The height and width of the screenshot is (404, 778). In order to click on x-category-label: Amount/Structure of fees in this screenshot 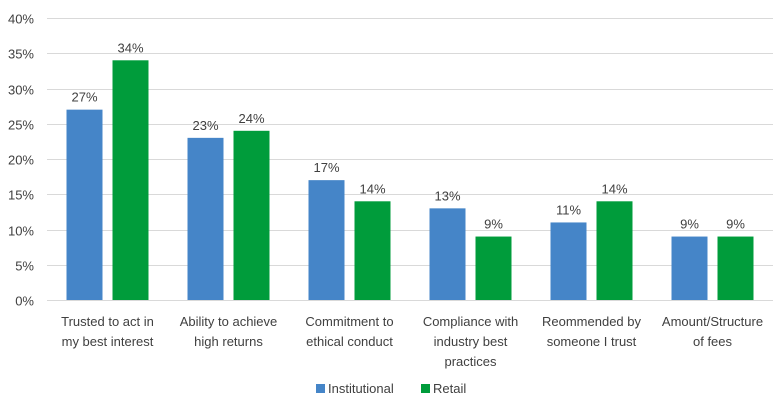, I will do `click(712, 331)`.